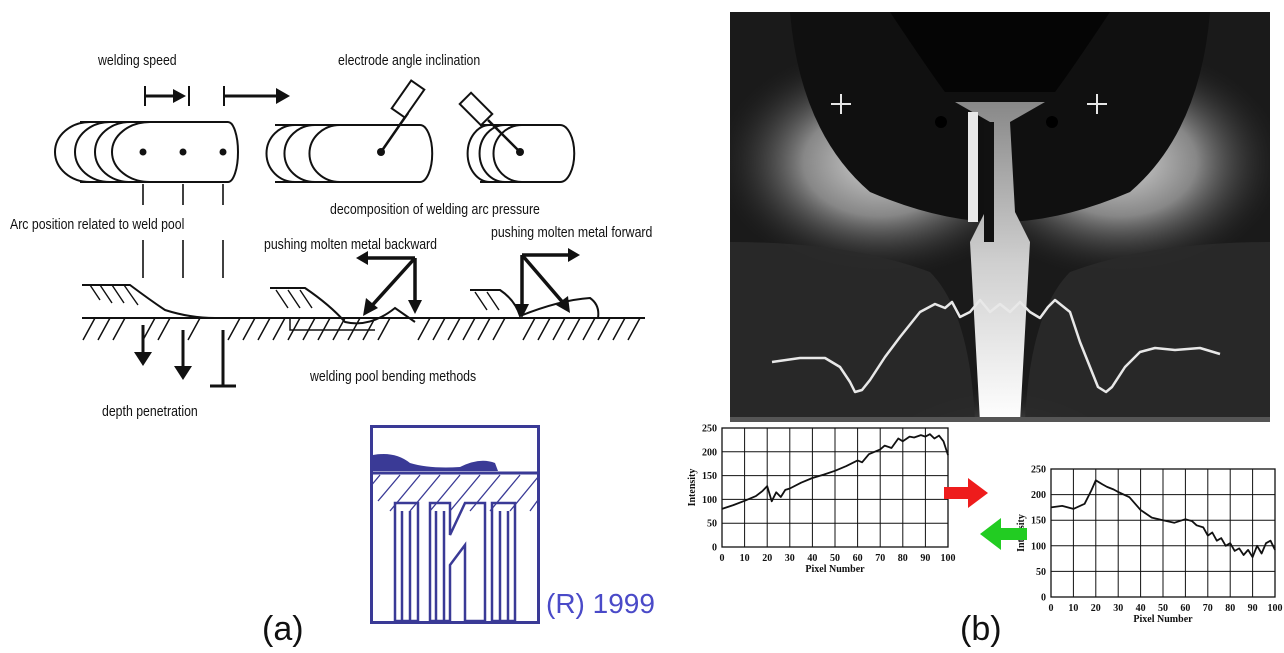 The width and height of the screenshot is (1284, 653). Describe the element at coordinates (981, 629) in the screenshot. I see `panel-b-label: (b)` at that location.